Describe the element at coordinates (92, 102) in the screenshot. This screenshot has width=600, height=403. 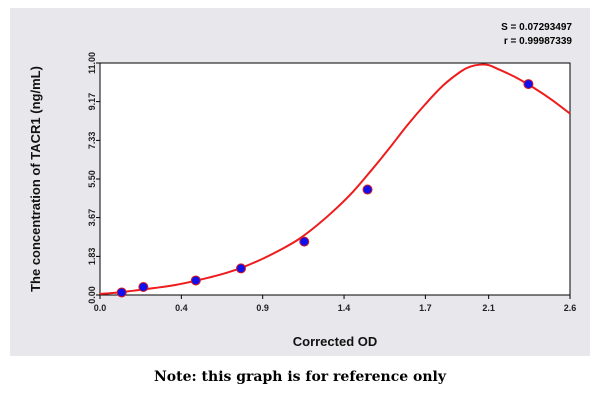
I see `y-tick-label: 9.17` at that location.